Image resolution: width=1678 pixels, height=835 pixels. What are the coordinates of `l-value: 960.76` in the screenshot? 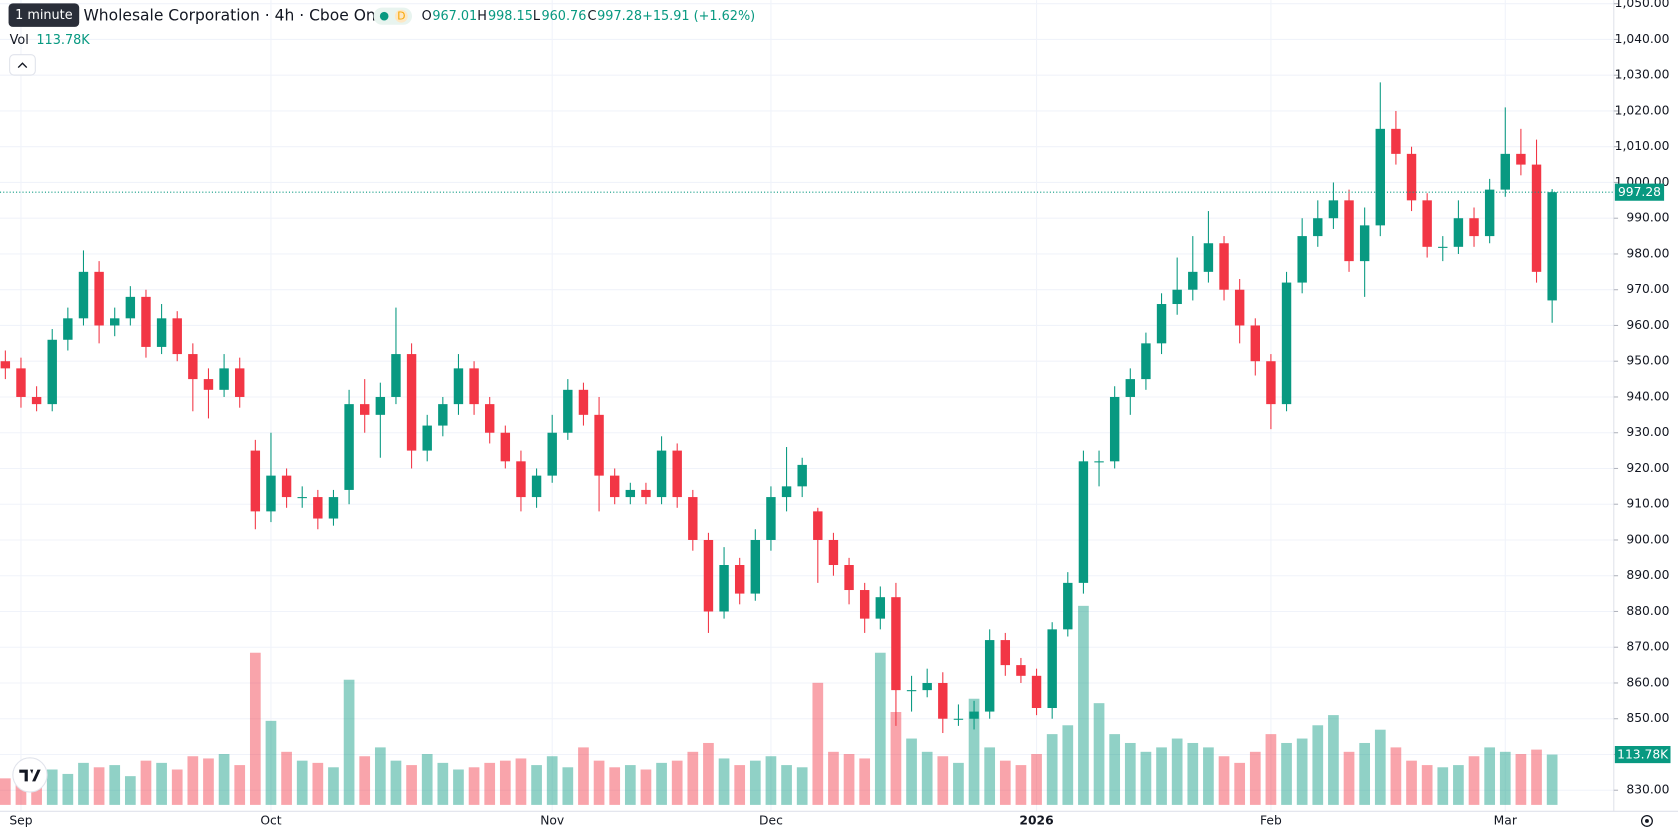 It's located at (563, 16).